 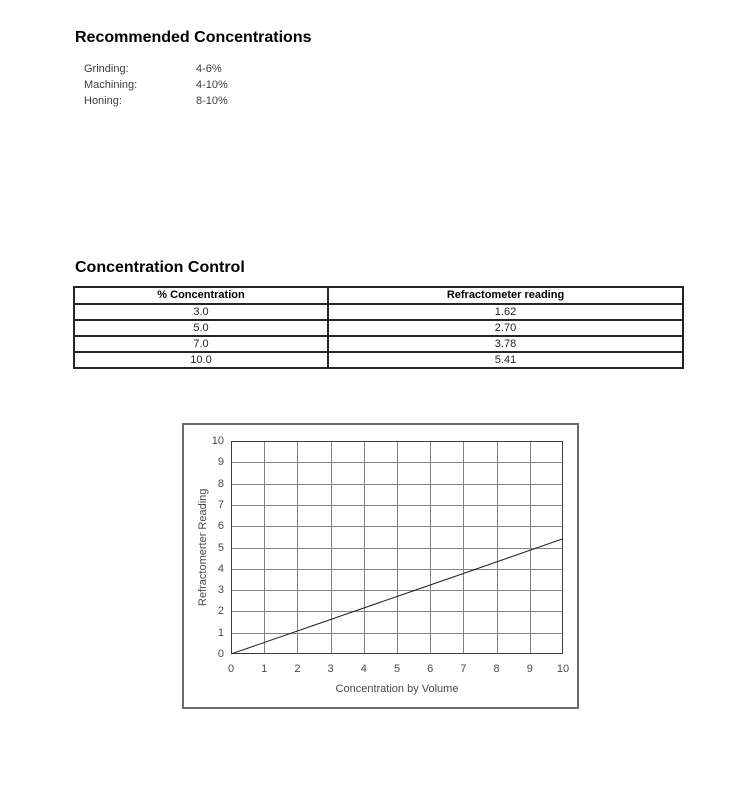 I want to click on list-item-value: 8-10%, so click(x=212, y=101).